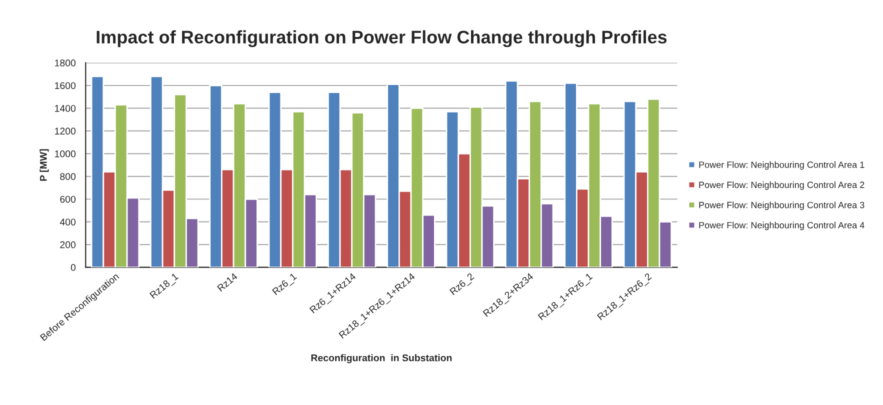  I want to click on y-tick-label: 1000, so click(65, 154).